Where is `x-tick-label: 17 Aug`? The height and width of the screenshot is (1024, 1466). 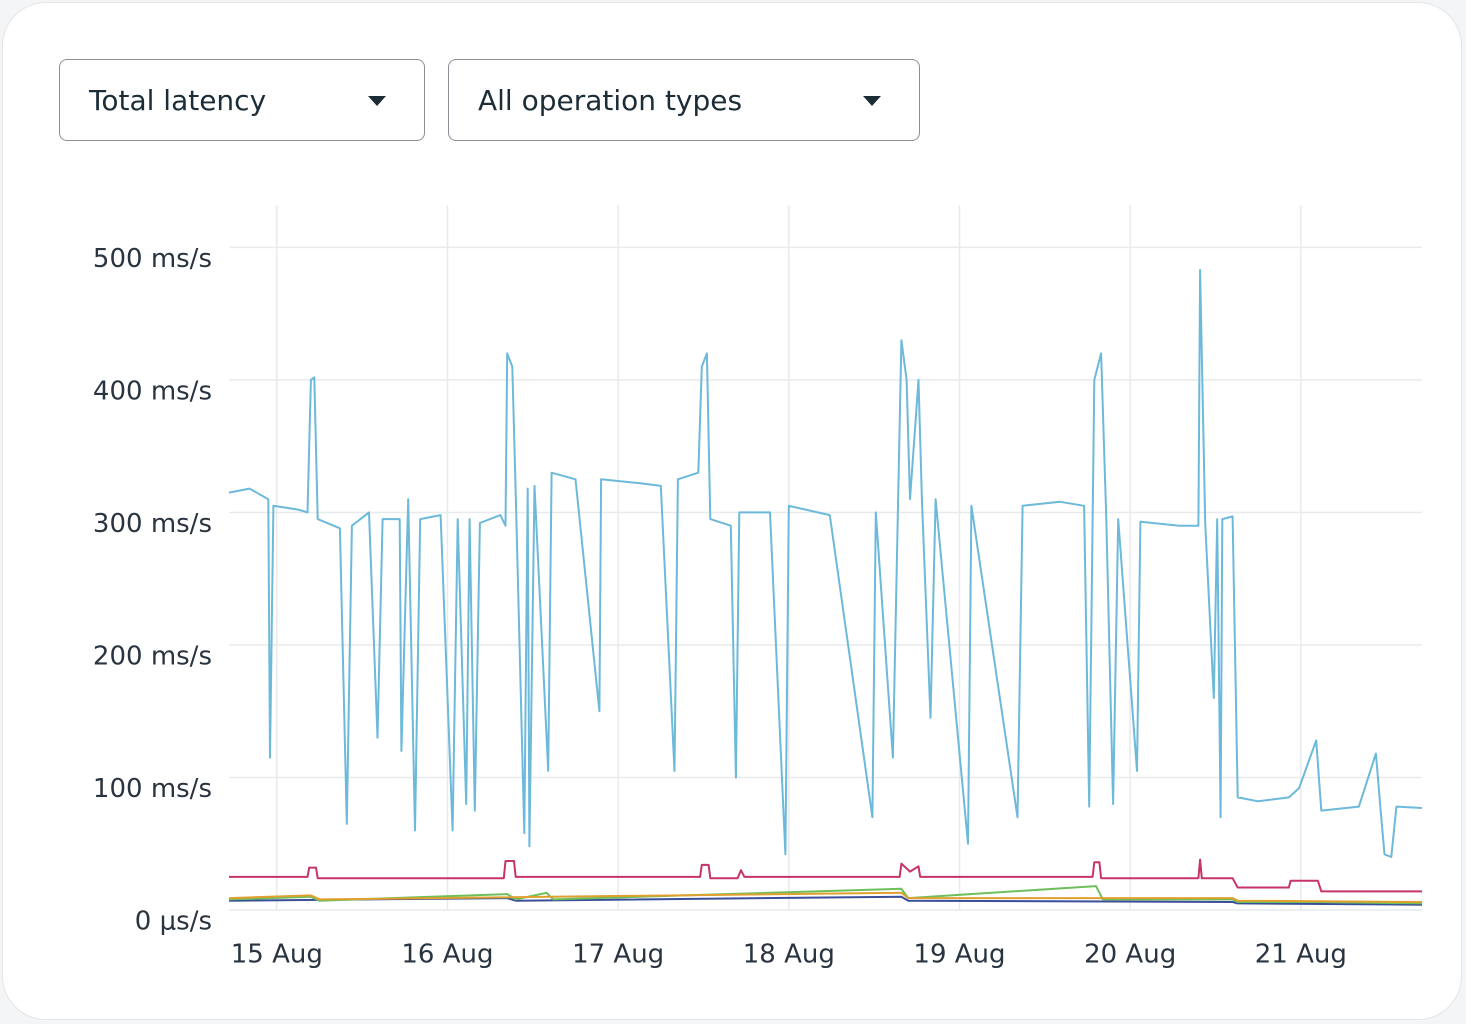 x-tick-label: 17 Aug is located at coordinates (618, 955).